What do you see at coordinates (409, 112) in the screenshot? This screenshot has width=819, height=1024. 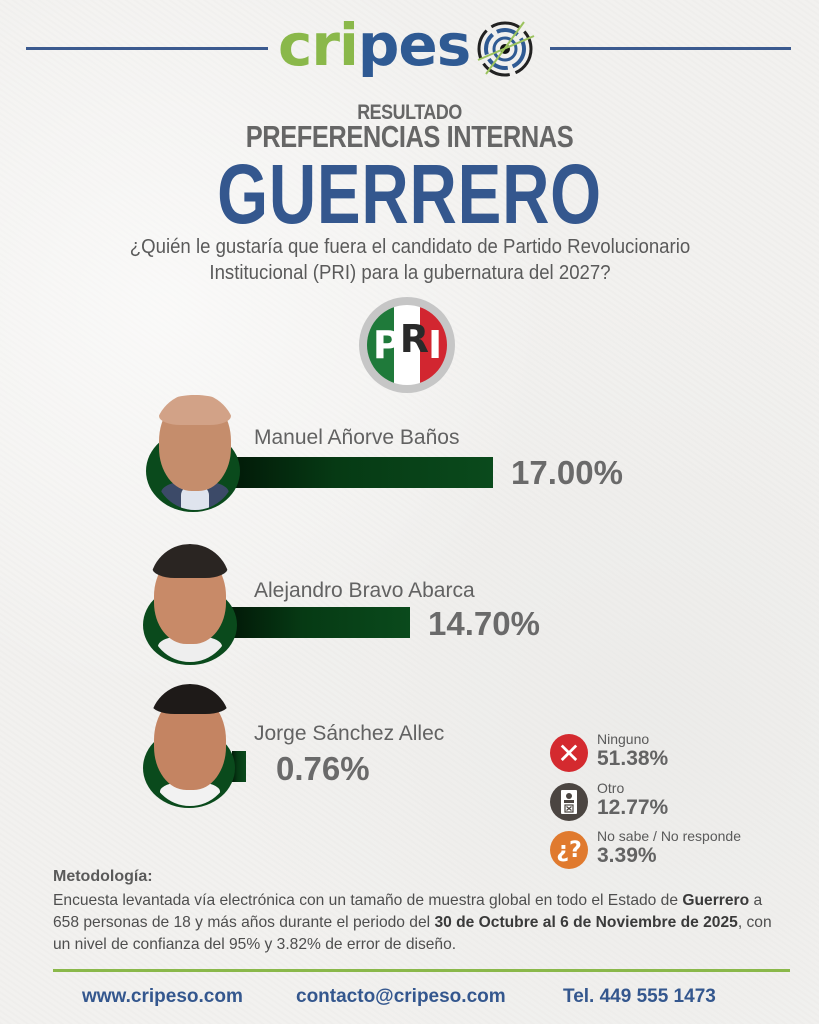 I see `result-label: RESULTADO` at bounding box center [409, 112].